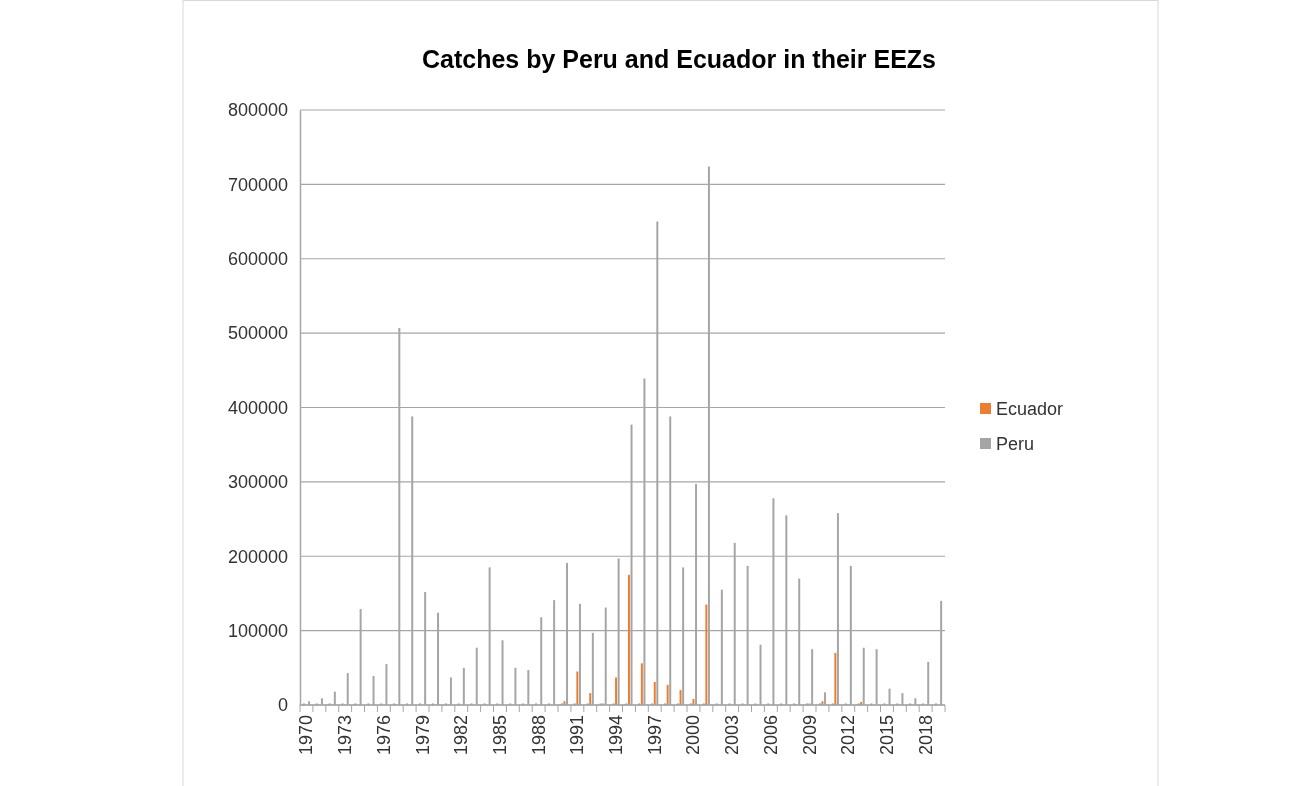 The height and width of the screenshot is (786, 1299). I want to click on y-tick-label: 600000, so click(257, 259).